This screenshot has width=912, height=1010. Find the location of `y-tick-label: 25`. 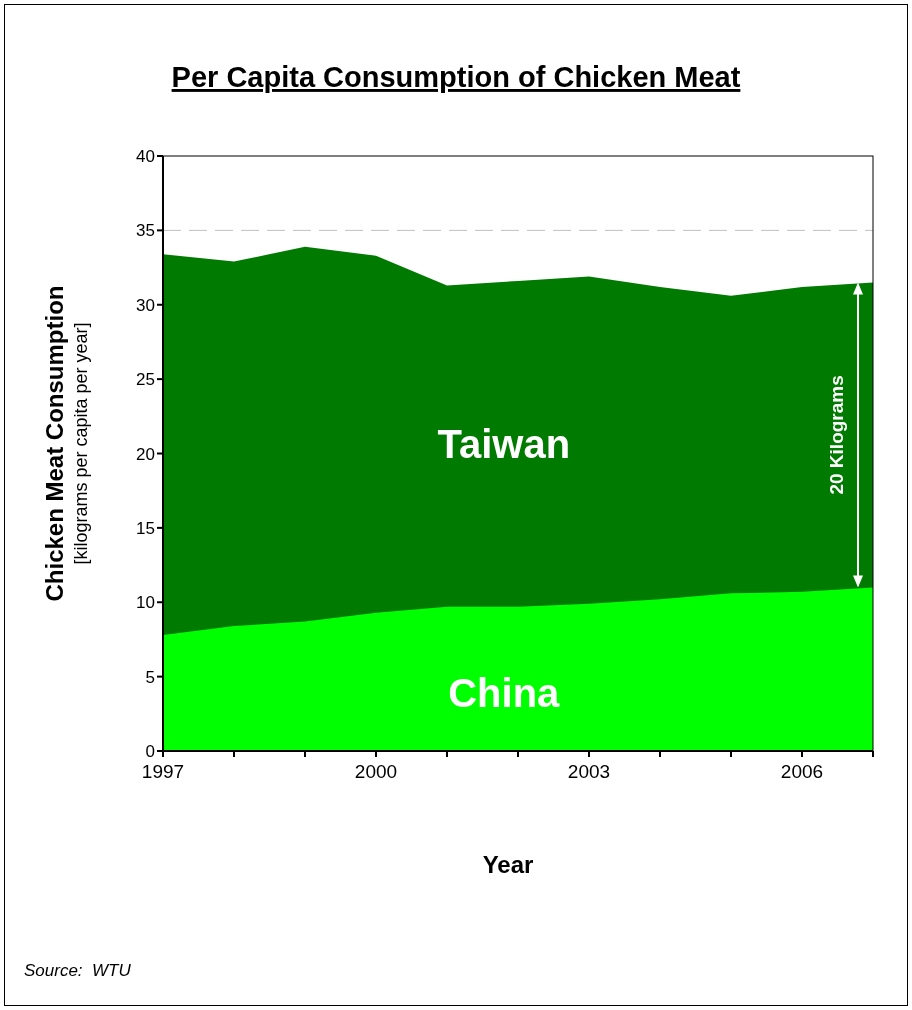

y-tick-label: 25 is located at coordinates (145, 380).